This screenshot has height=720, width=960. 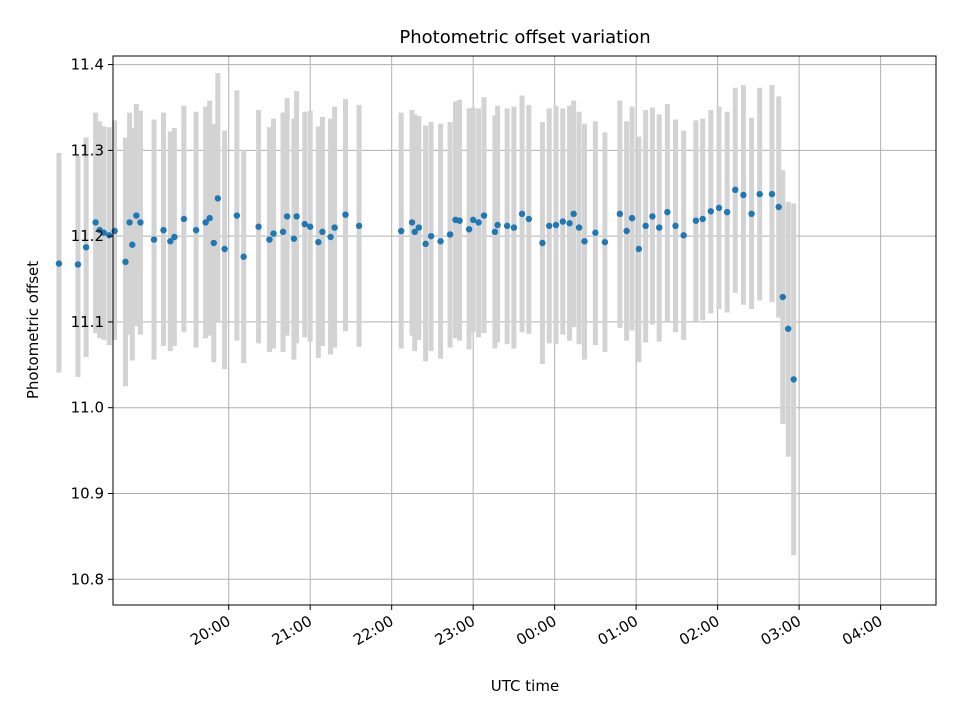 What do you see at coordinates (33, 330) in the screenshot?
I see `y-axis-title: Photometric offset` at bounding box center [33, 330].